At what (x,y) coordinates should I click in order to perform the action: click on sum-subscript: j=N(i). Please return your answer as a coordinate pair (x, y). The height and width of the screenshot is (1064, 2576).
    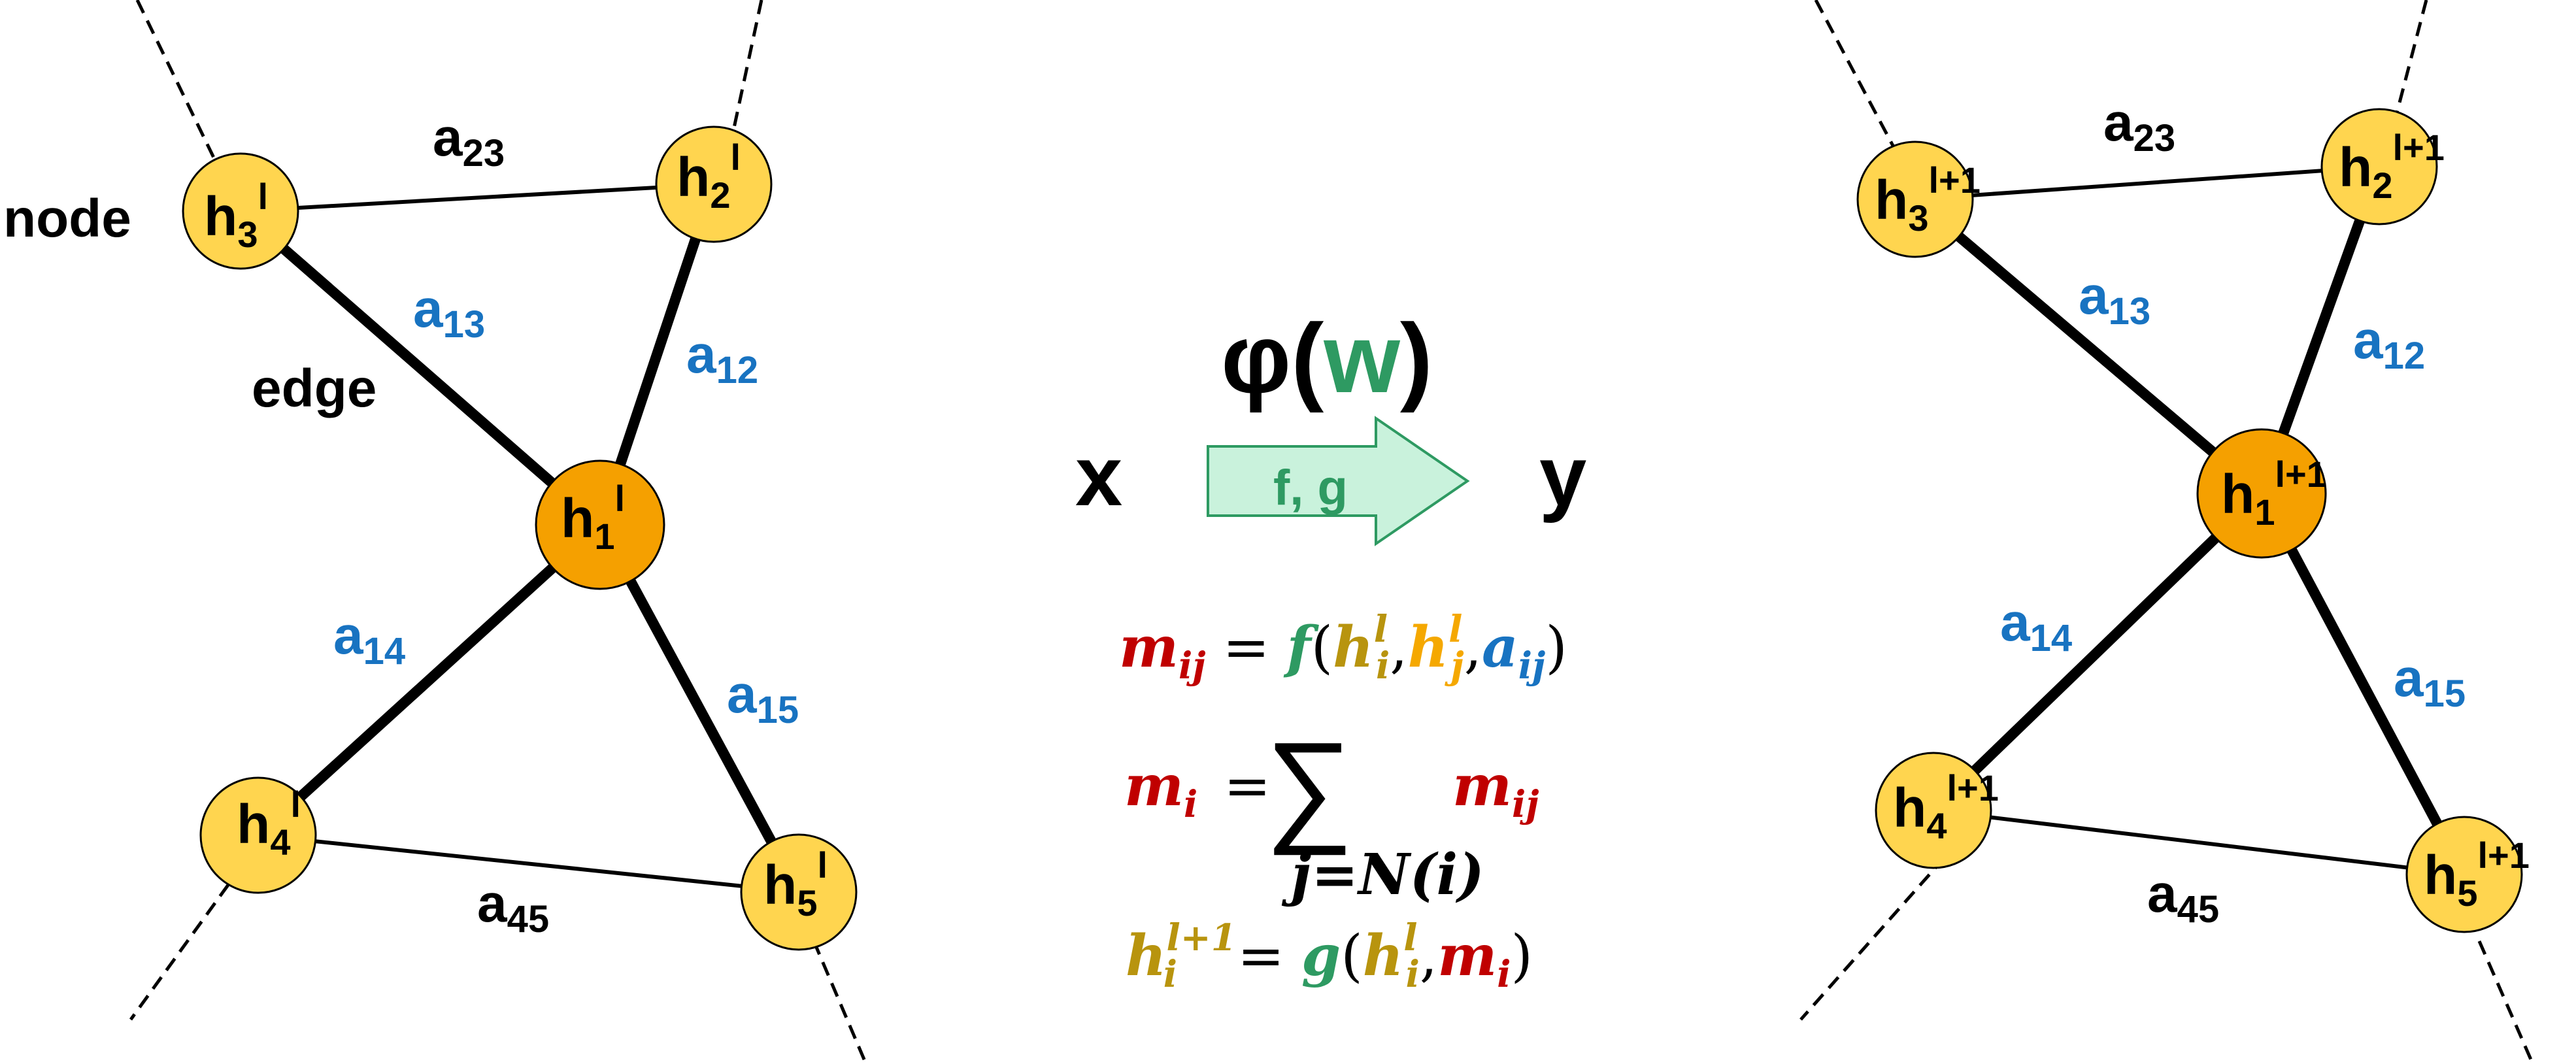
    Looking at the image, I should click on (1382, 875).